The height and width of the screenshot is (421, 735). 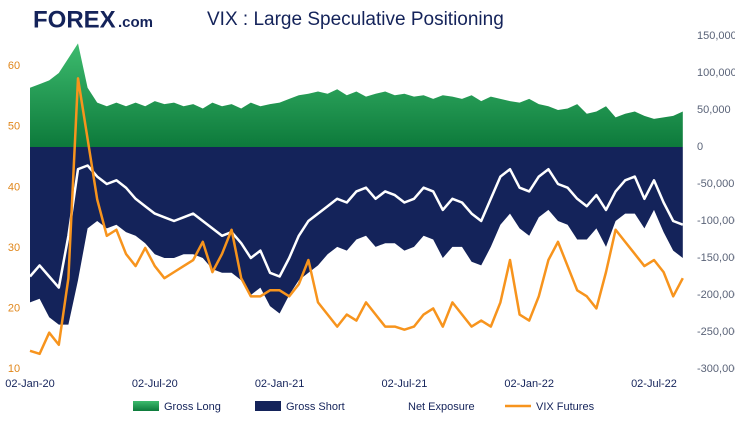 What do you see at coordinates (14, 187) in the screenshot?
I see `y-tick-label: 40` at bounding box center [14, 187].